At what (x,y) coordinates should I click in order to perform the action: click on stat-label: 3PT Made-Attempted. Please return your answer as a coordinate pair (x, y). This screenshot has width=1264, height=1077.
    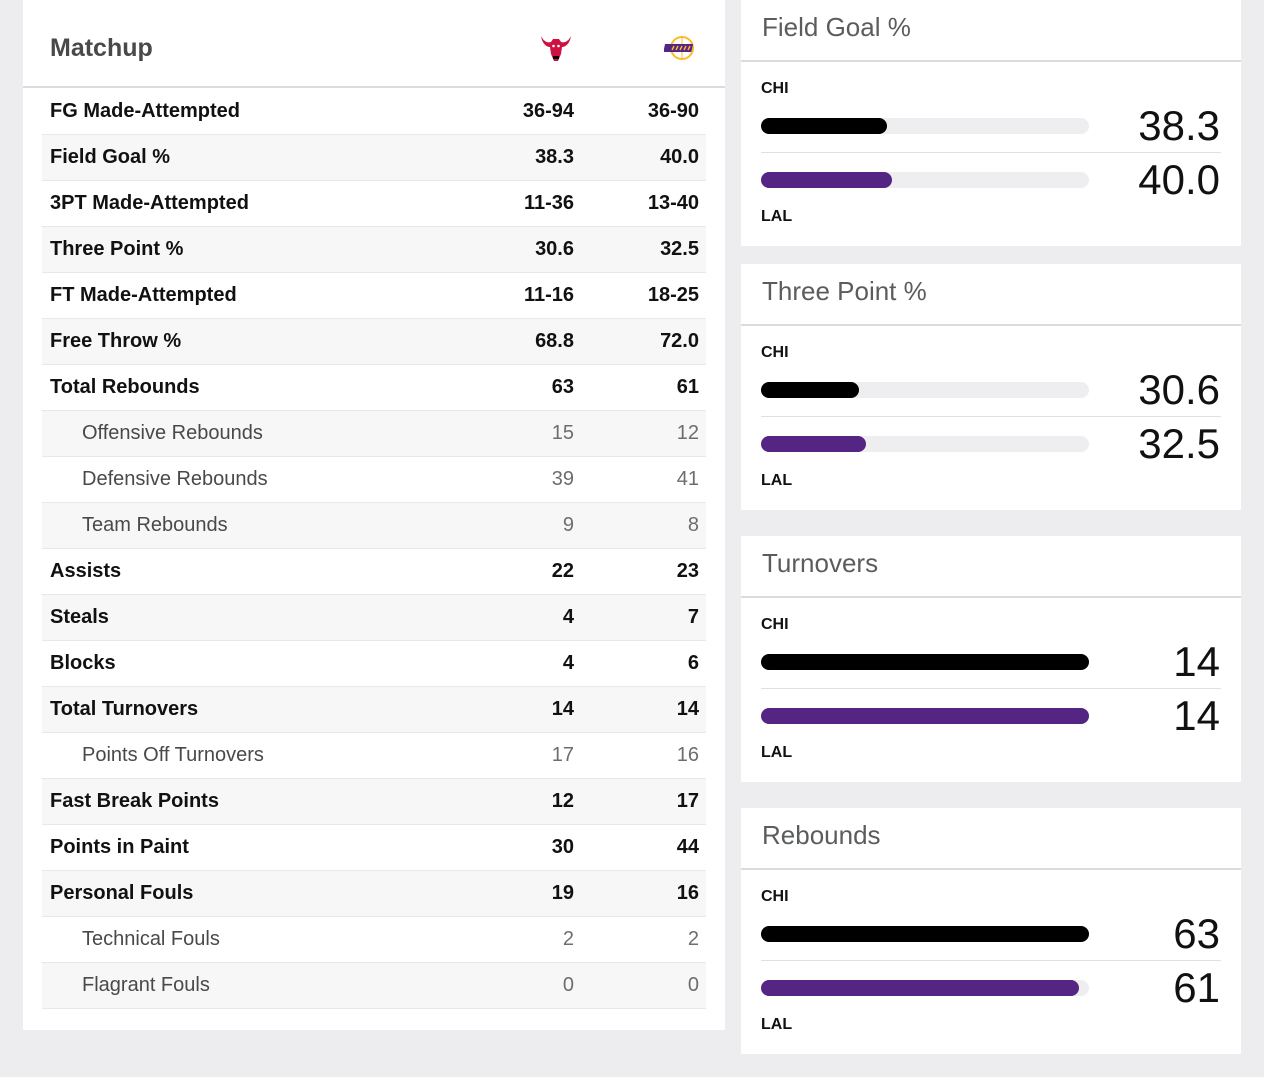
    Looking at the image, I should click on (149, 203).